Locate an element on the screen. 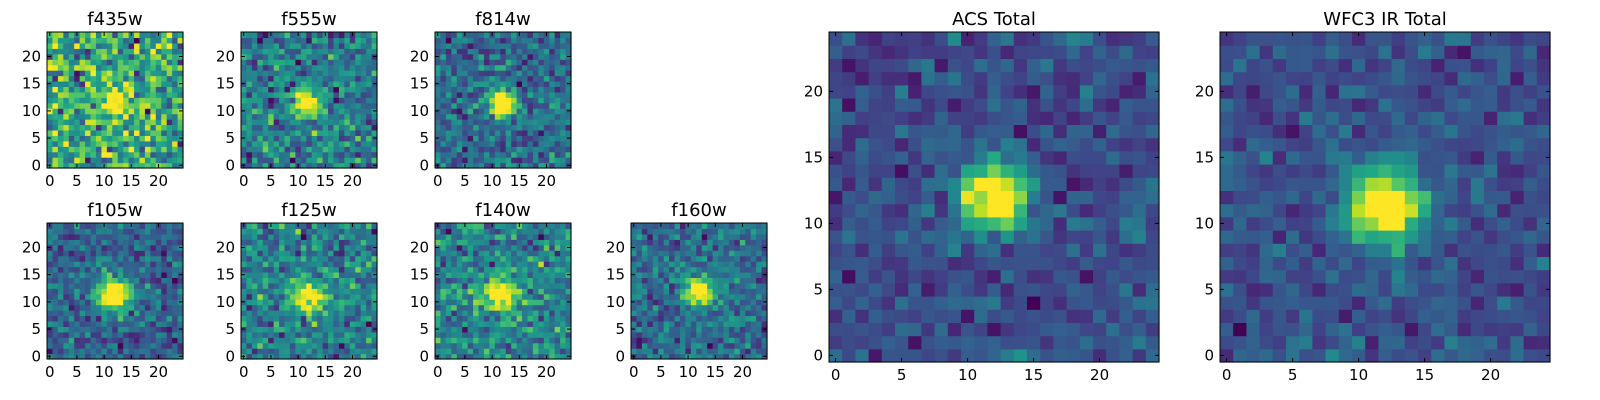 This screenshot has width=1600, height=400. y-tick-label: 20 is located at coordinates (225, 56).